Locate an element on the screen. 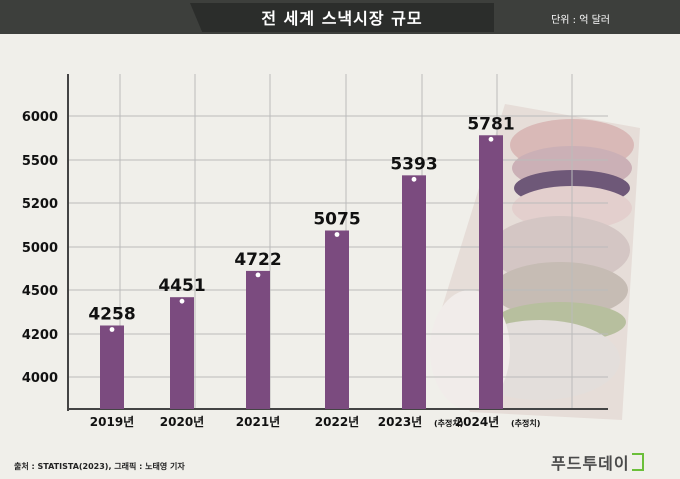 This screenshot has height=479, width=680. x-tick-label: 2023년 is located at coordinates (400, 422).